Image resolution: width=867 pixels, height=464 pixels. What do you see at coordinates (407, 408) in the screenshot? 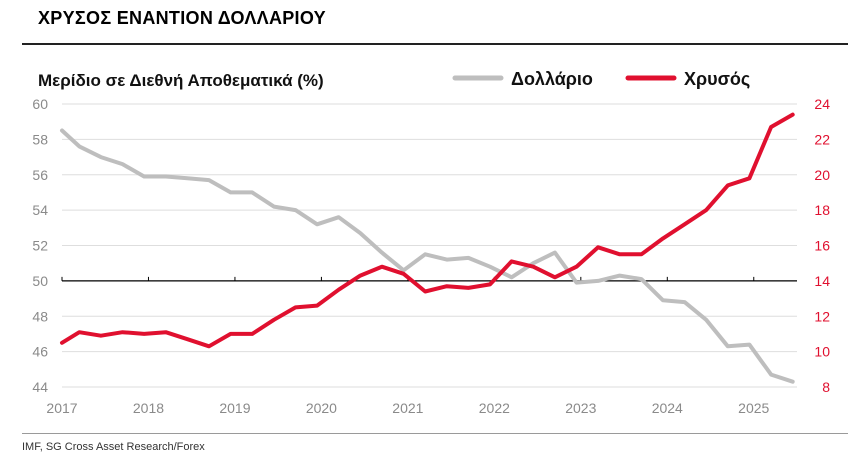
I see `x-tick-label: 2021` at bounding box center [407, 408].